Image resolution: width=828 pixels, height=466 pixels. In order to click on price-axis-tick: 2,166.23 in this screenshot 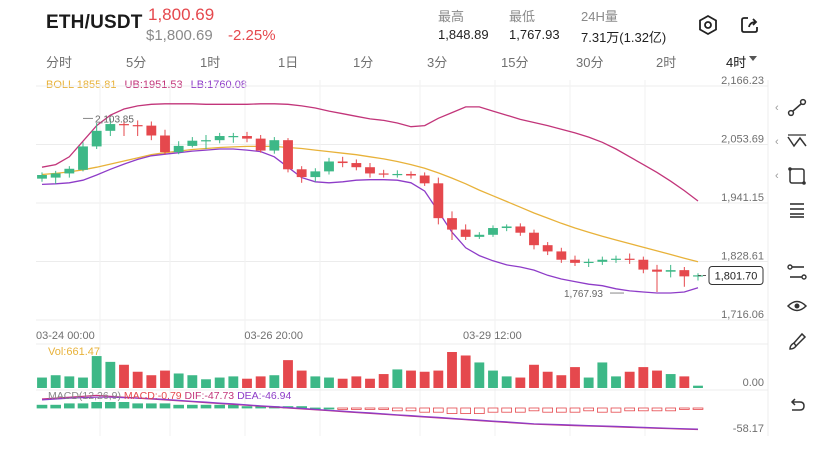, I will do `click(742, 81)`.